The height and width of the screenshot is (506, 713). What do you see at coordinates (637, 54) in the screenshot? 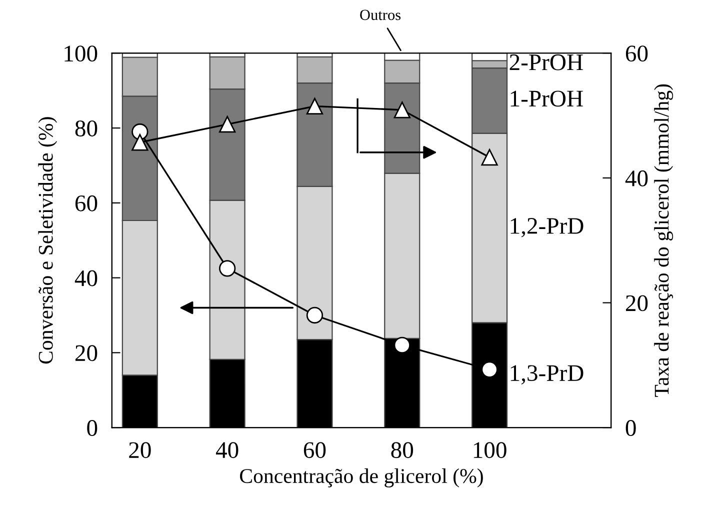
I see `y2-tick-label: 60` at bounding box center [637, 54].